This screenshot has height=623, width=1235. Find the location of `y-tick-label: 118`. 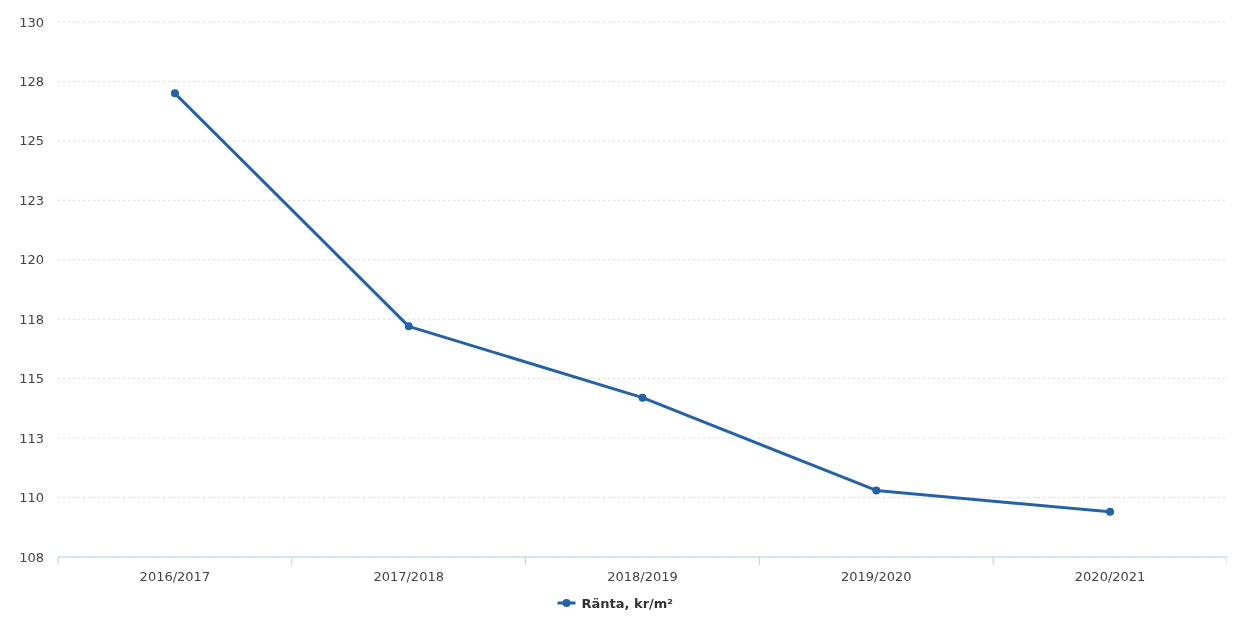

y-tick-label: 118 is located at coordinates (31, 319).